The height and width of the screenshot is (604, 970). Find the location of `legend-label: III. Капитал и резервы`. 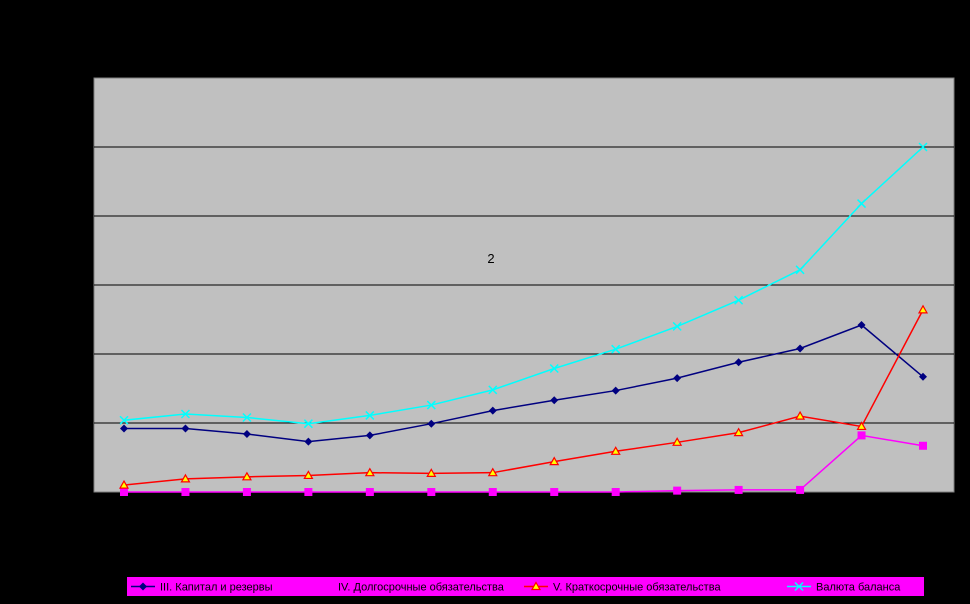

legend-label: III. Капитал и резервы is located at coordinates (216, 588).